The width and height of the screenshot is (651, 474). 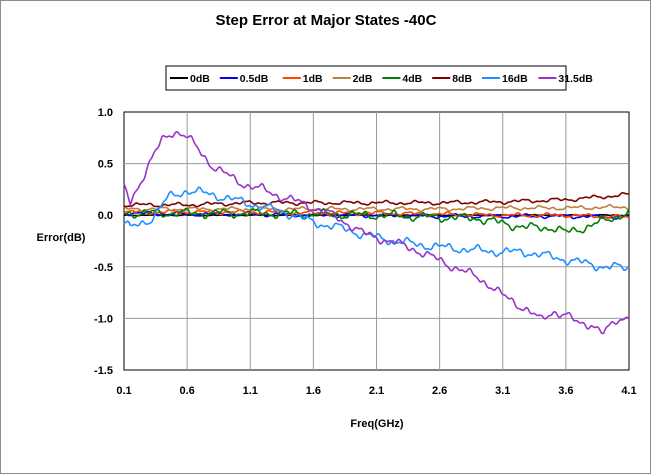 What do you see at coordinates (377, 424) in the screenshot?
I see `x-axis-label: Freq(GHz)` at bounding box center [377, 424].